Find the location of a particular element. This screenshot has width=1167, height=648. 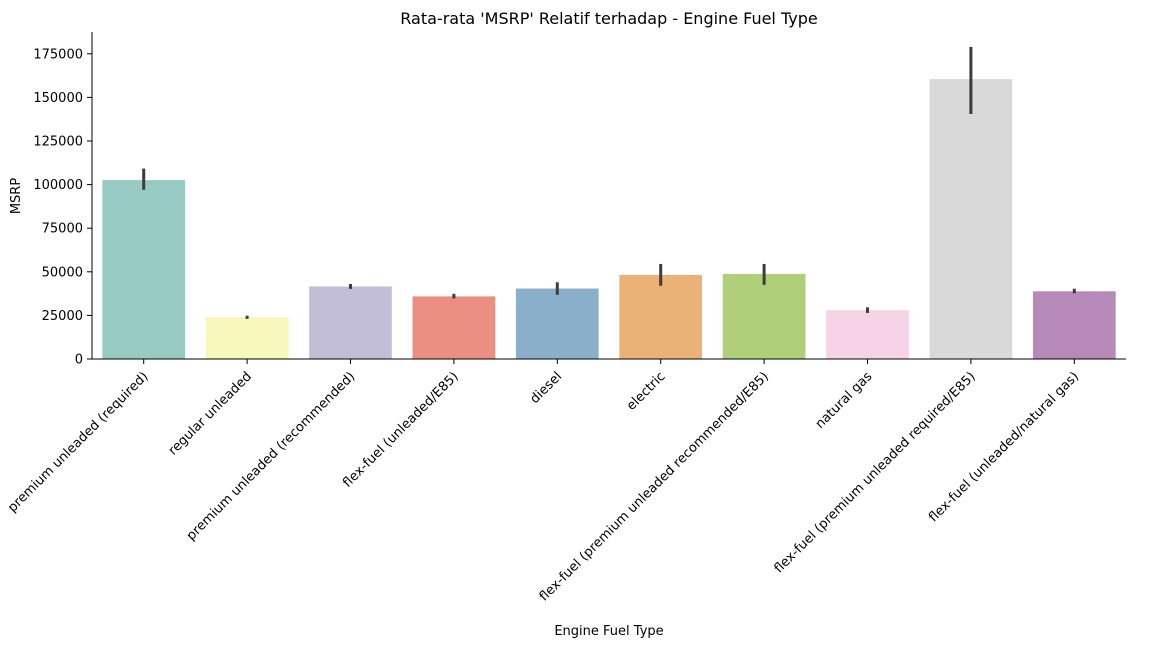

x-tick-label: premium unleaded (recommended) is located at coordinates (271, 456).